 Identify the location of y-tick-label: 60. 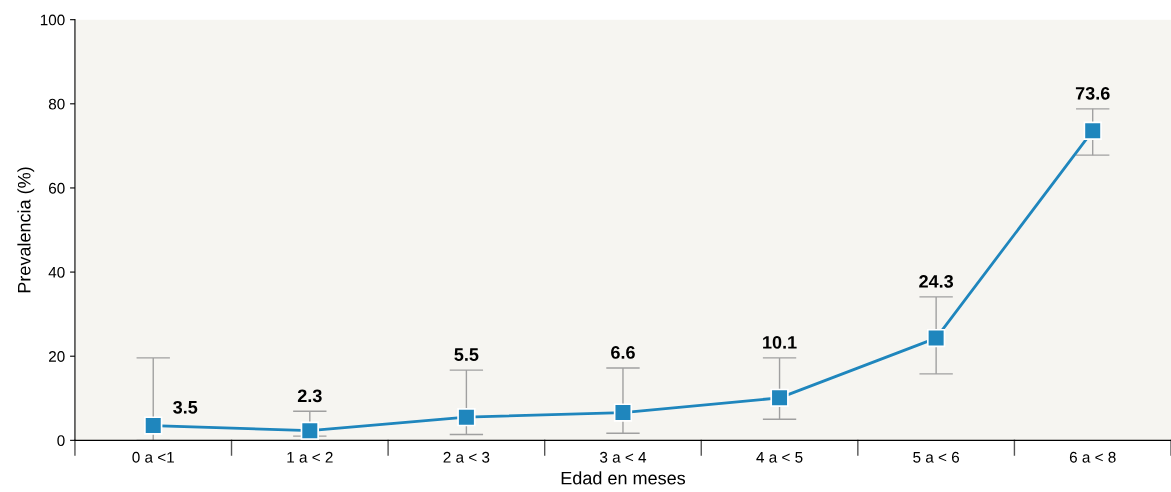
(57, 188).